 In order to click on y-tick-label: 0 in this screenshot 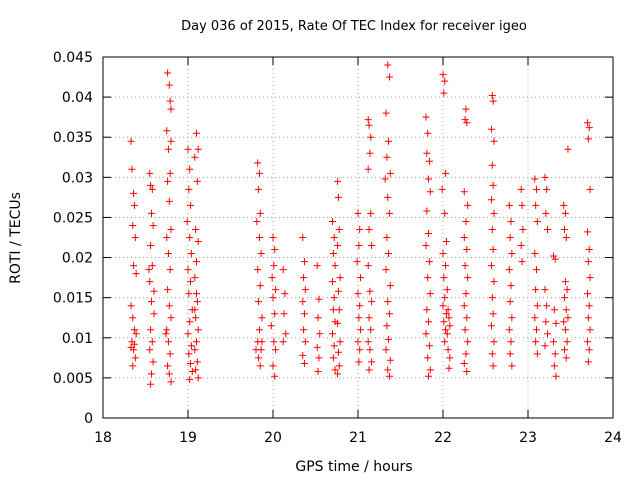, I will do `click(88, 419)`.